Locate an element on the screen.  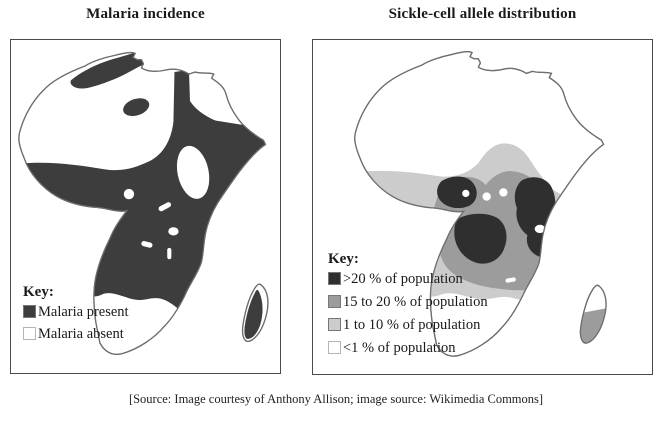
malaria-present-swatch is located at coordinates (29, 311).